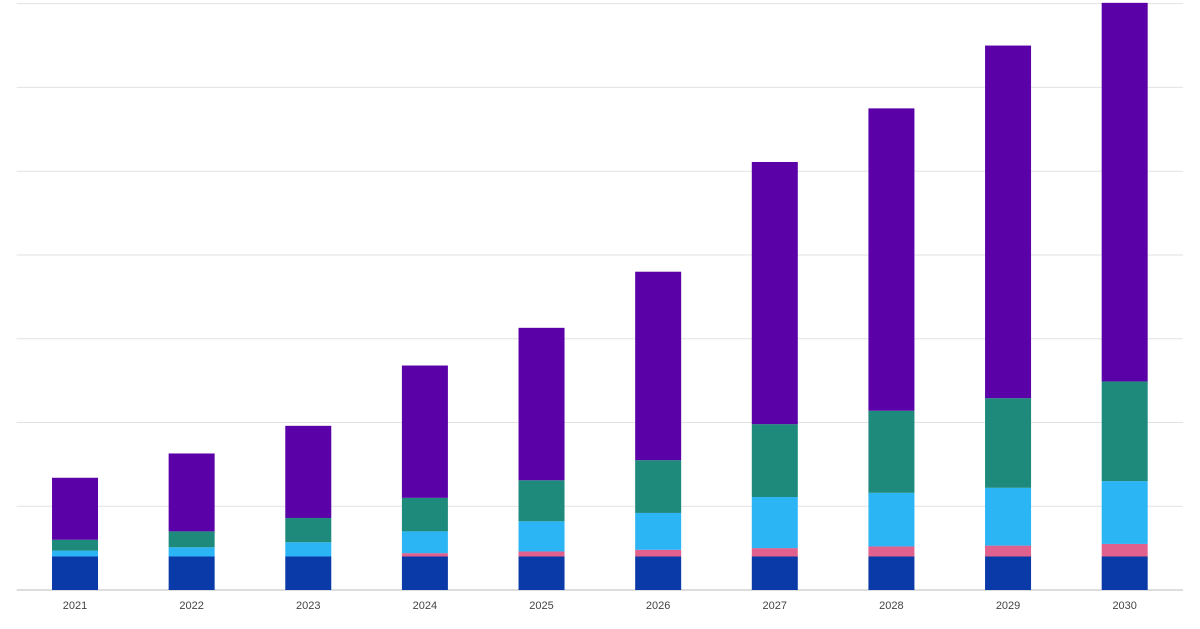 This screenshot has height=629, width=1200. Describe the element at coordinates (775, 606) in the screenshot. I see `x-tick-label: 2027` at that location.